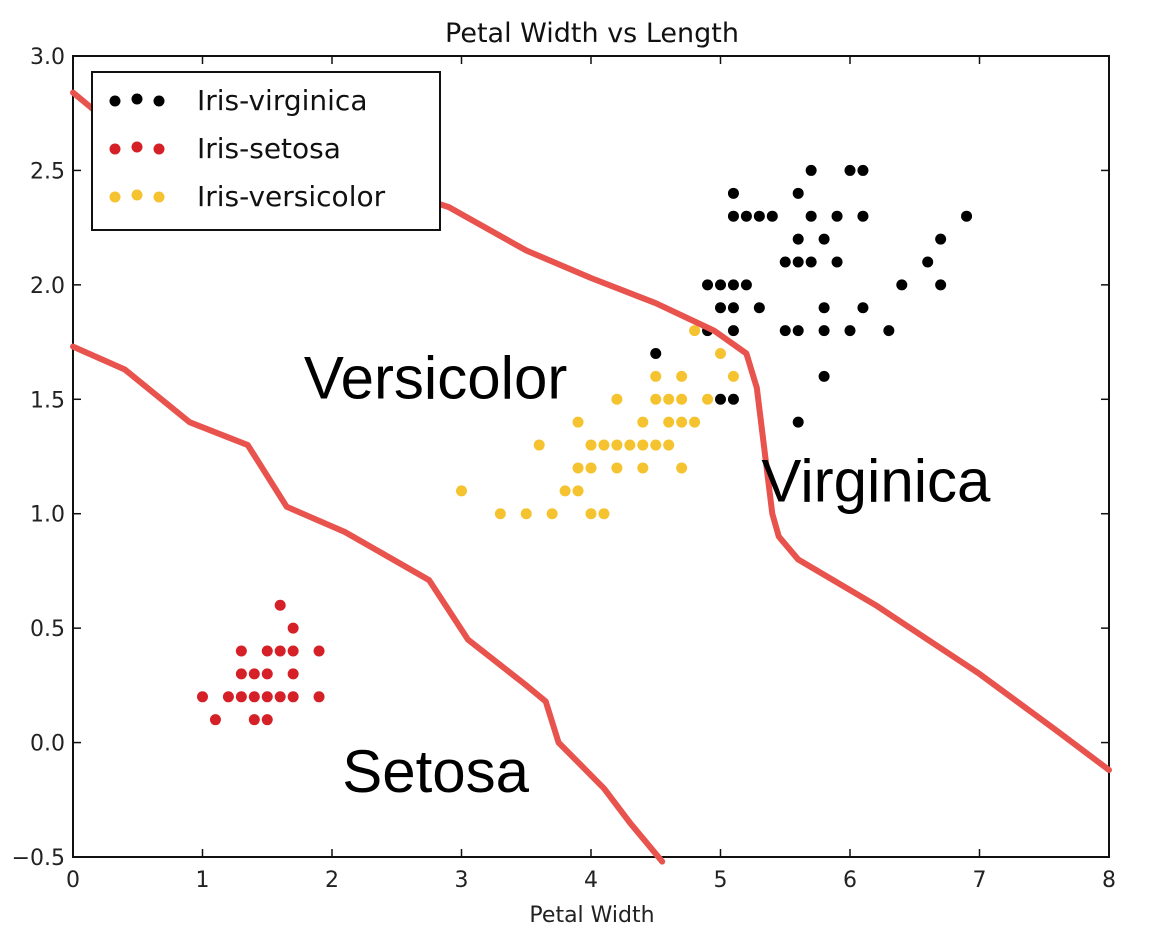 This screenshot has width=1150, height=946. What do you see at coordinates (591, 880) in the screenshot?
I see `x-tick-label: 4` at bounding box center [591, 880].